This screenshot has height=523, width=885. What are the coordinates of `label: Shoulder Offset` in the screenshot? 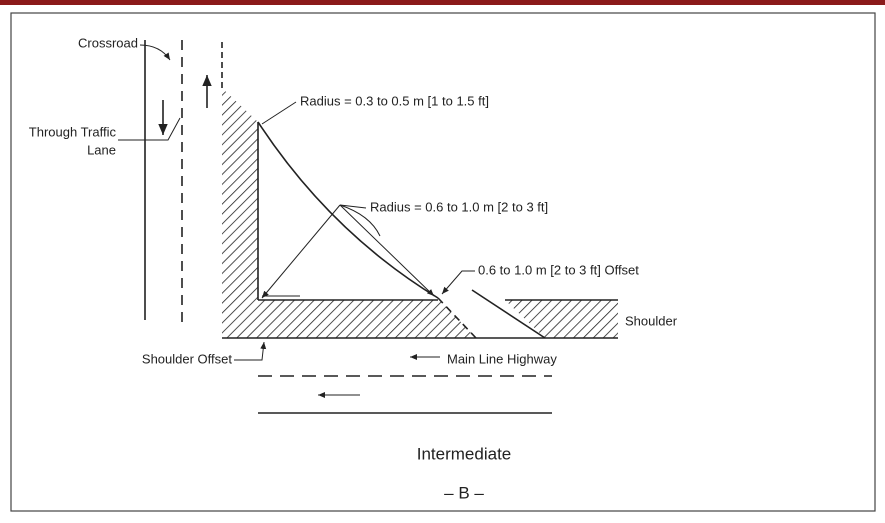 It's located at (187, 358).